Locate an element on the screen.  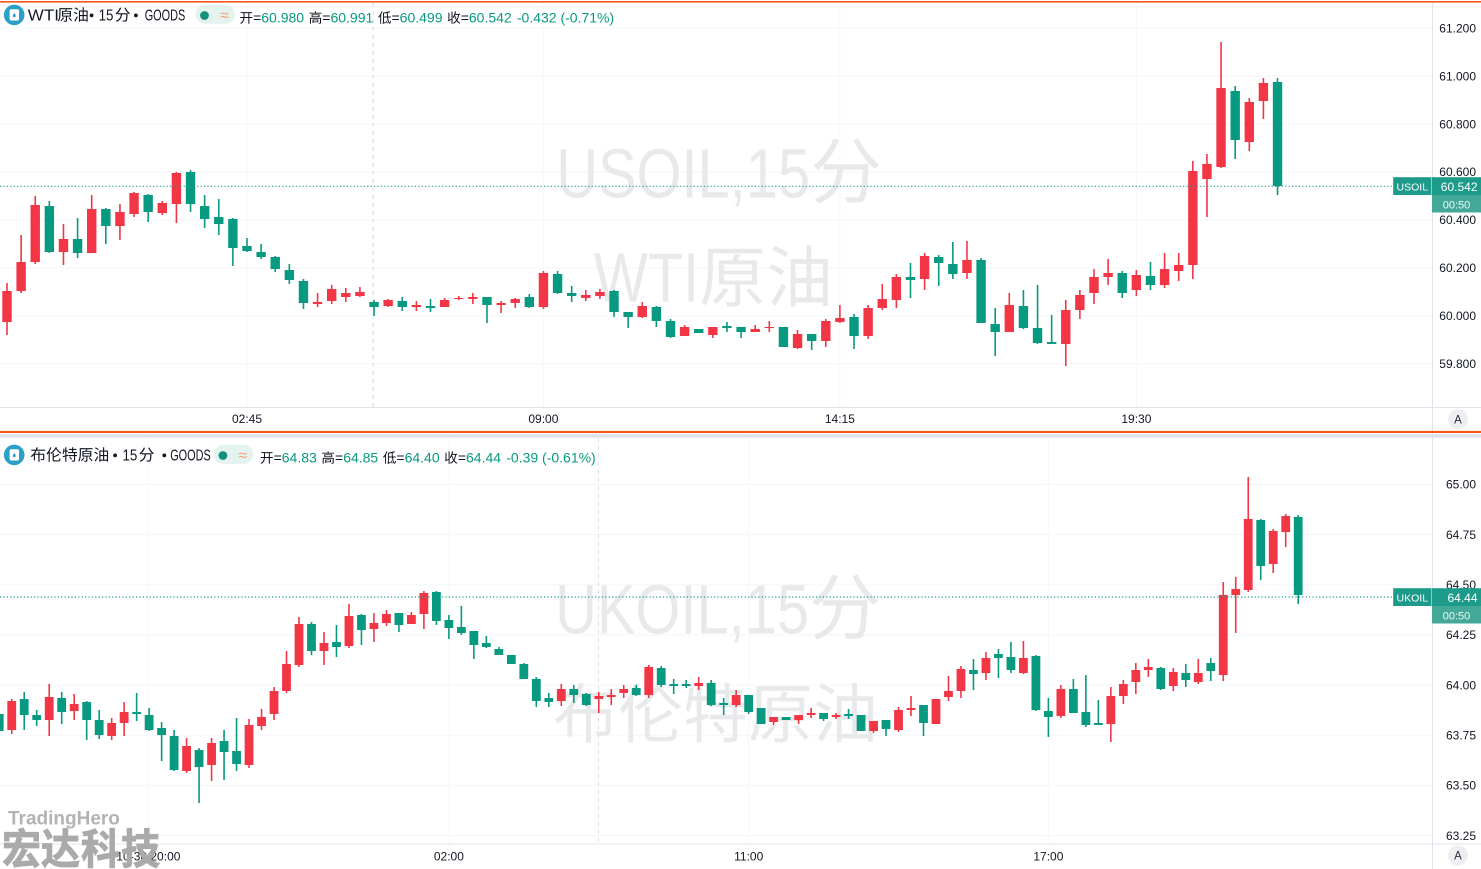
svg-text: -0.39 (-0.61%) is located at coordinates (550, 458).